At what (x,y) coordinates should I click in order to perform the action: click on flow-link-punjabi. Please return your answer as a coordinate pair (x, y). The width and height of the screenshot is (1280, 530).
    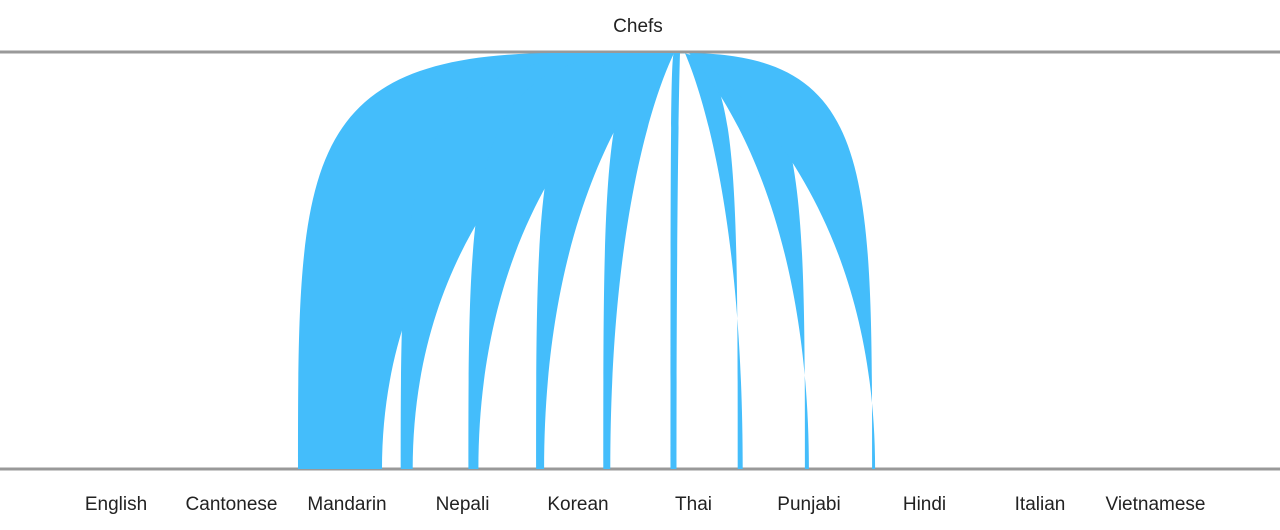
    Looking at the image, I should click on (638, 261).